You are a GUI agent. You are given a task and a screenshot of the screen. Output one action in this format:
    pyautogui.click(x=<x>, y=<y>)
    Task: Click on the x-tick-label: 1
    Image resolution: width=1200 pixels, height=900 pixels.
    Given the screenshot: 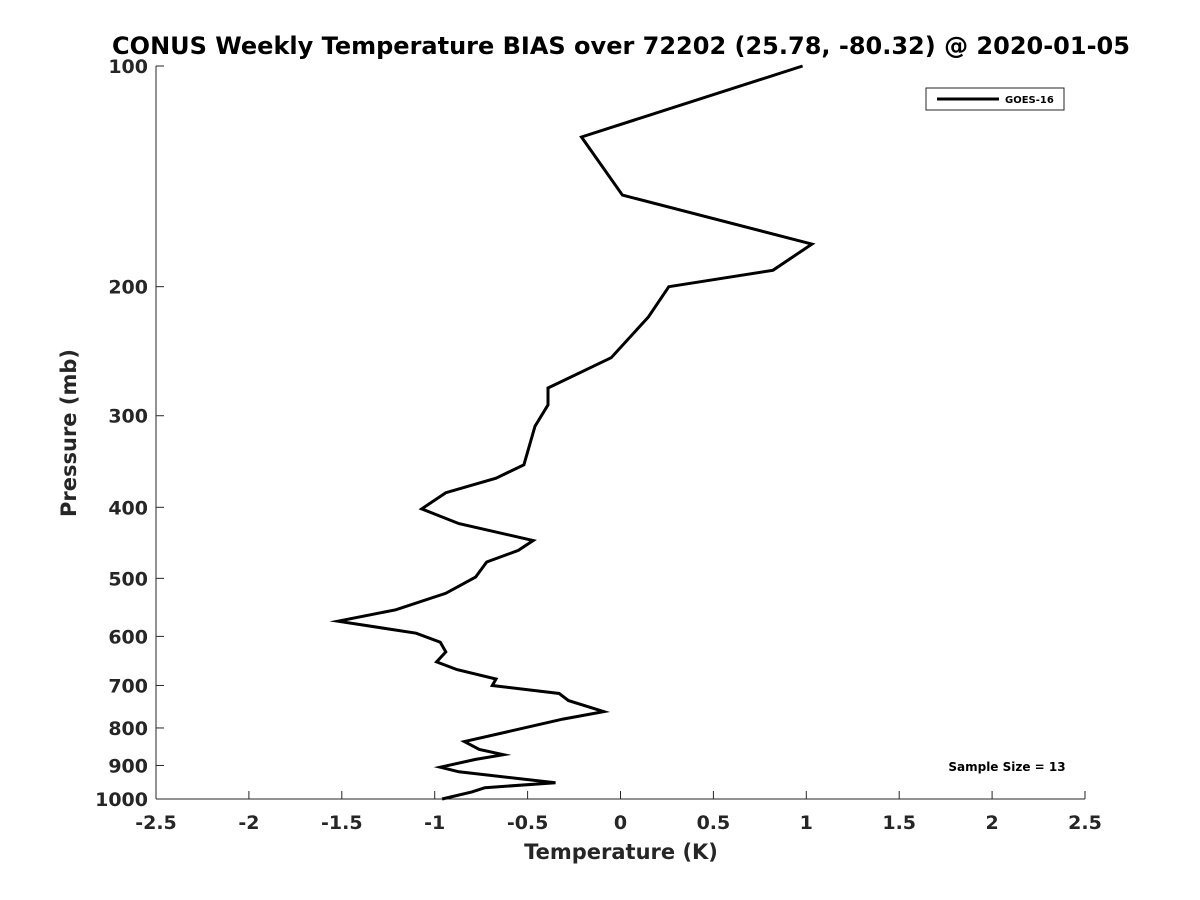 What is the action you would take?
    pyautogui.click(x=806, y=823)
    